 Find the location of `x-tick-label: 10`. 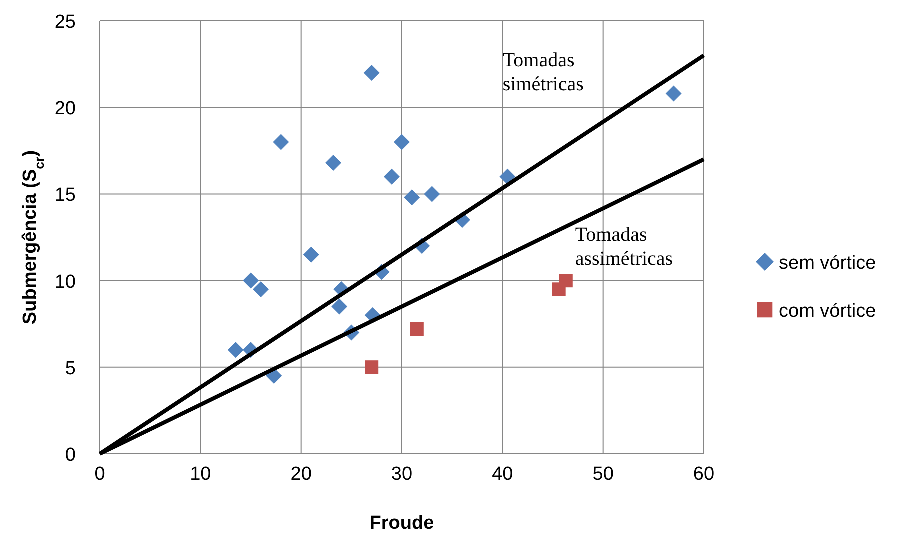

x-tick-label: 10 is located at coordinates (201, 474).